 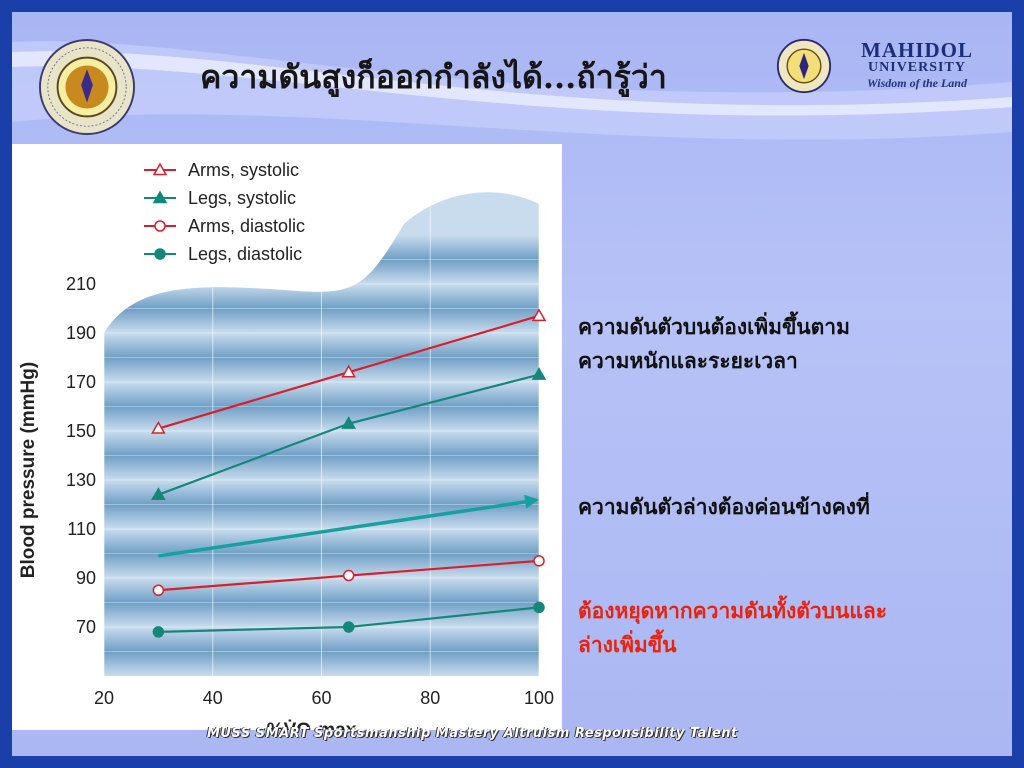 I want to click on x-axis-label-subscript: 2, so click(x=314, y=729).